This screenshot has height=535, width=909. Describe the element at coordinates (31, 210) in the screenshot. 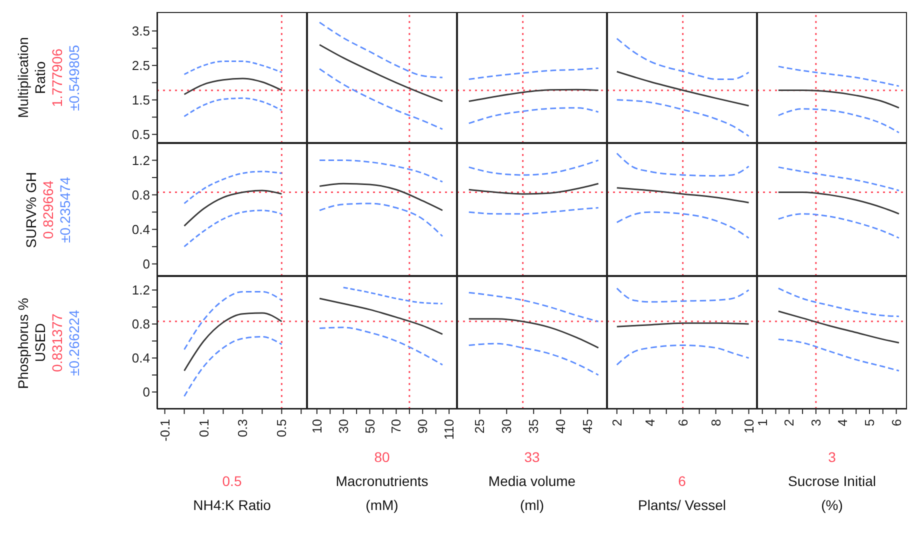

I see `y-axis-title: SURV% GH` at that location.